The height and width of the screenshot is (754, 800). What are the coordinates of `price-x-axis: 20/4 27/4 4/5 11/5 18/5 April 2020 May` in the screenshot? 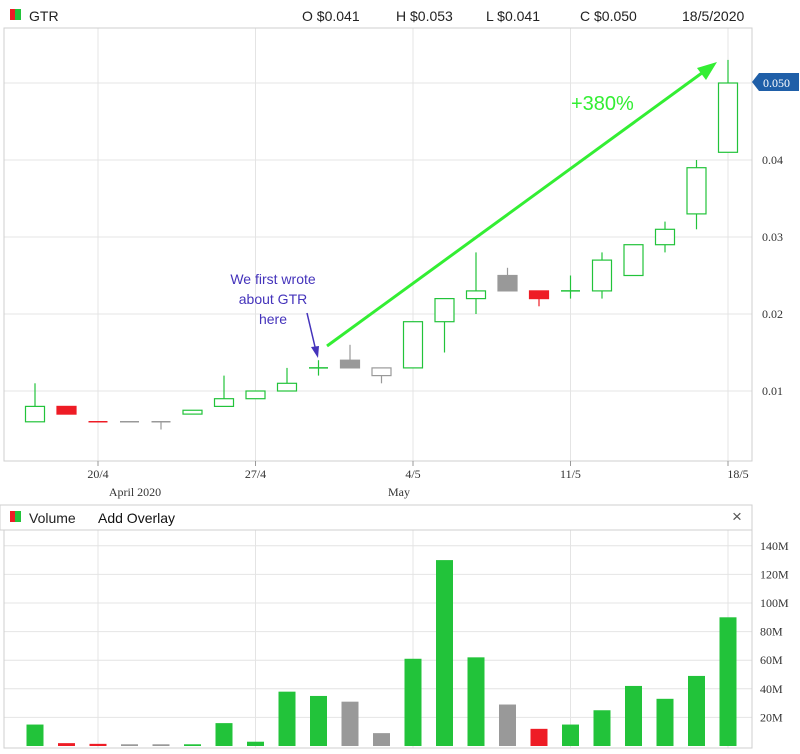 It's located at (418, 480).